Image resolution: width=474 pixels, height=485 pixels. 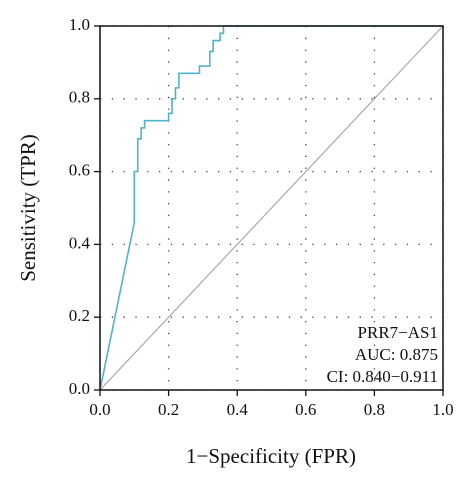 What do you see at coordinates (271, 456) in the screenshot?
I see `x-axis-label: 1−Specificity (FPR)` at bounding box center [271, 456].